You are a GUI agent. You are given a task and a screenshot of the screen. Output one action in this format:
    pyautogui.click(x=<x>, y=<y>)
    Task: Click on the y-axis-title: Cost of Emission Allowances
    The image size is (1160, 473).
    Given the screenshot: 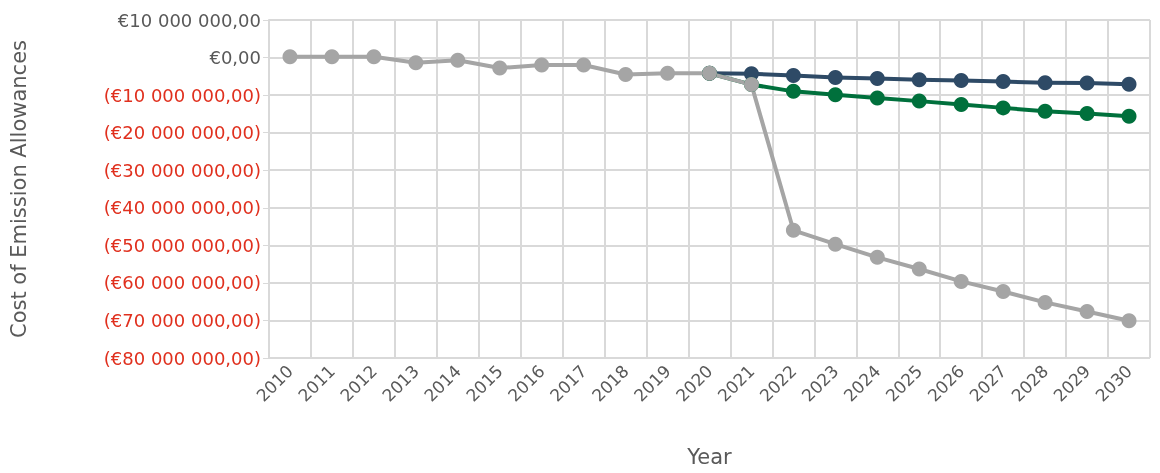 What is the action you would take?
    pyautogui.click(x=18, y=189)
    